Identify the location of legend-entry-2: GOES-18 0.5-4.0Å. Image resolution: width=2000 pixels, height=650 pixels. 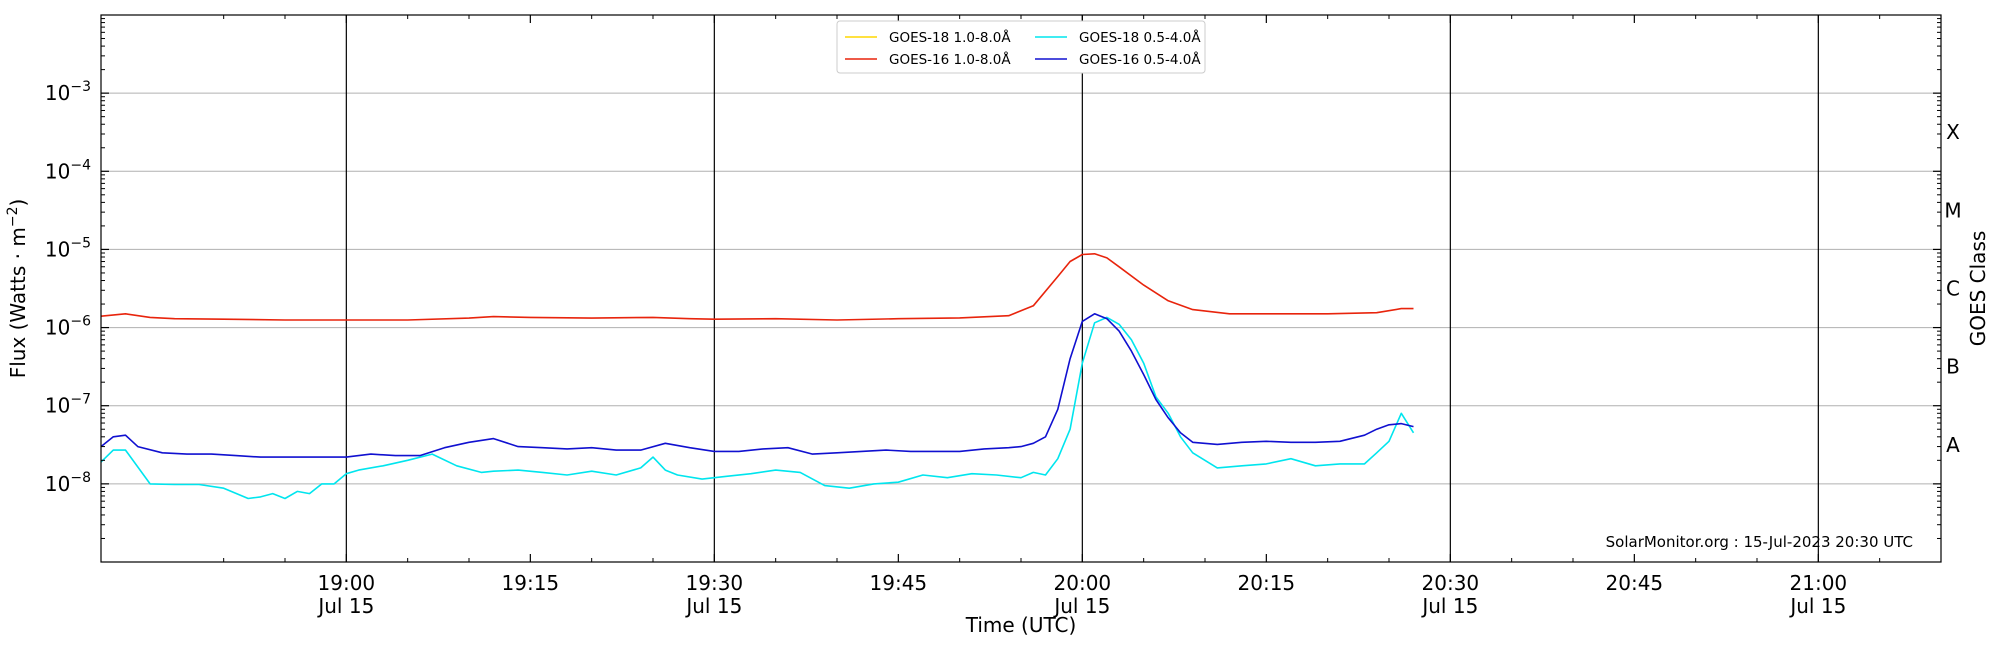
(1140, 37).